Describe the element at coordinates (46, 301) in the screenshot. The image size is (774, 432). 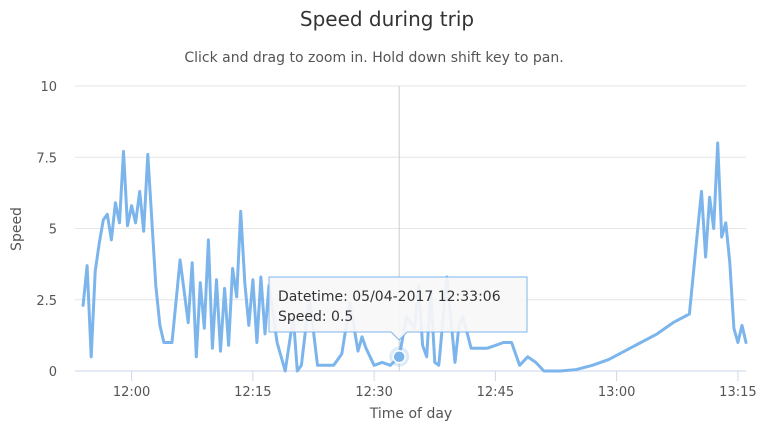
I see `y-tick-label: 2.5` at that location.